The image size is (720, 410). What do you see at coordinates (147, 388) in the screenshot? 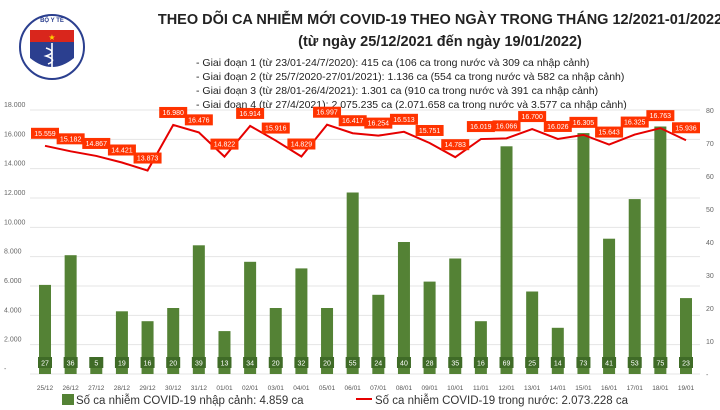
I see `x-axis-tick: 29/12` at bounding box center [147, 388].